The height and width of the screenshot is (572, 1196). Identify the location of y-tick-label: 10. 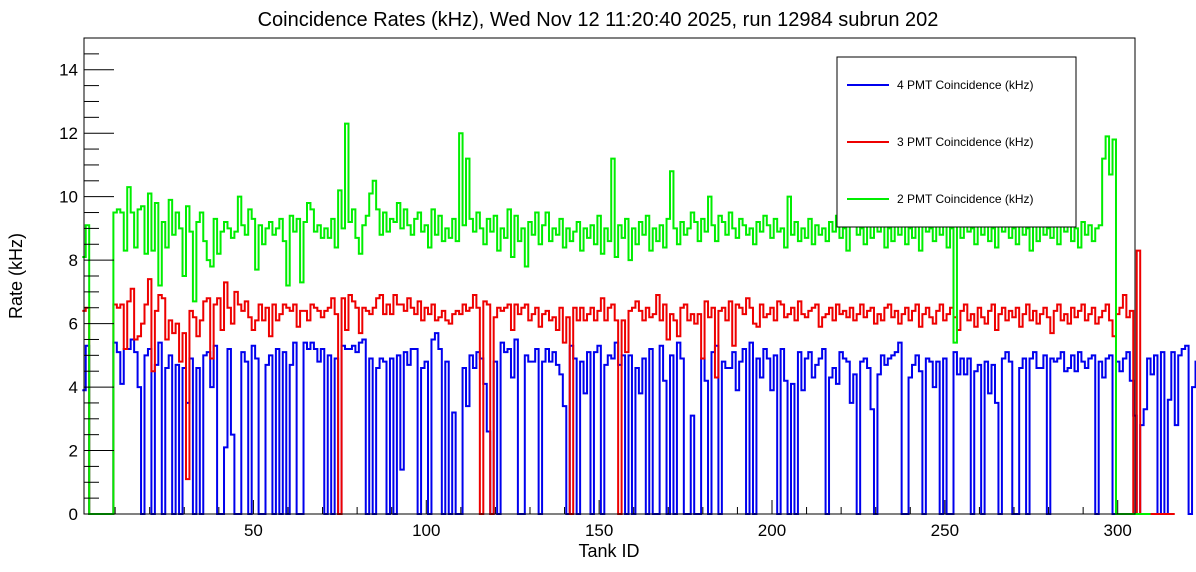
(68, 197).